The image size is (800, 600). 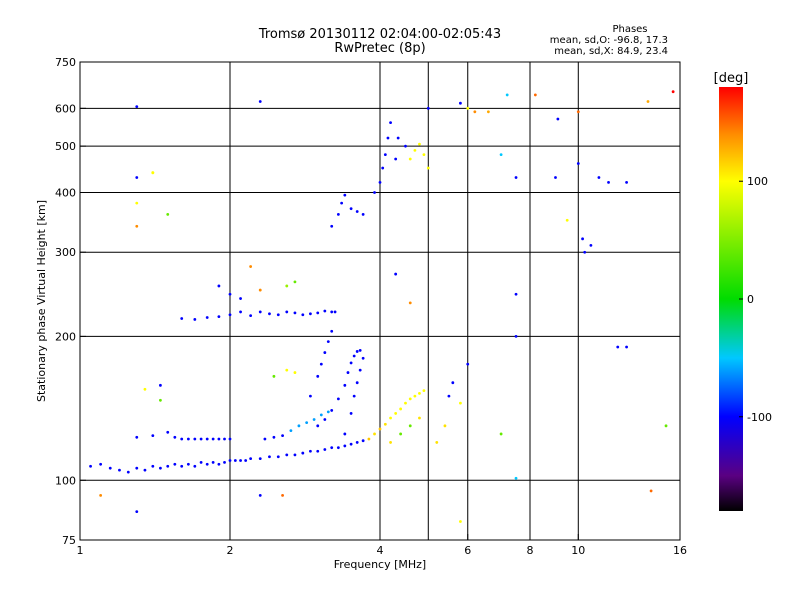 What do you see at coordinates (759, 417) in the screenshot?
I see `colorbar-tick-label: -100` at bounding box center [759, 417].